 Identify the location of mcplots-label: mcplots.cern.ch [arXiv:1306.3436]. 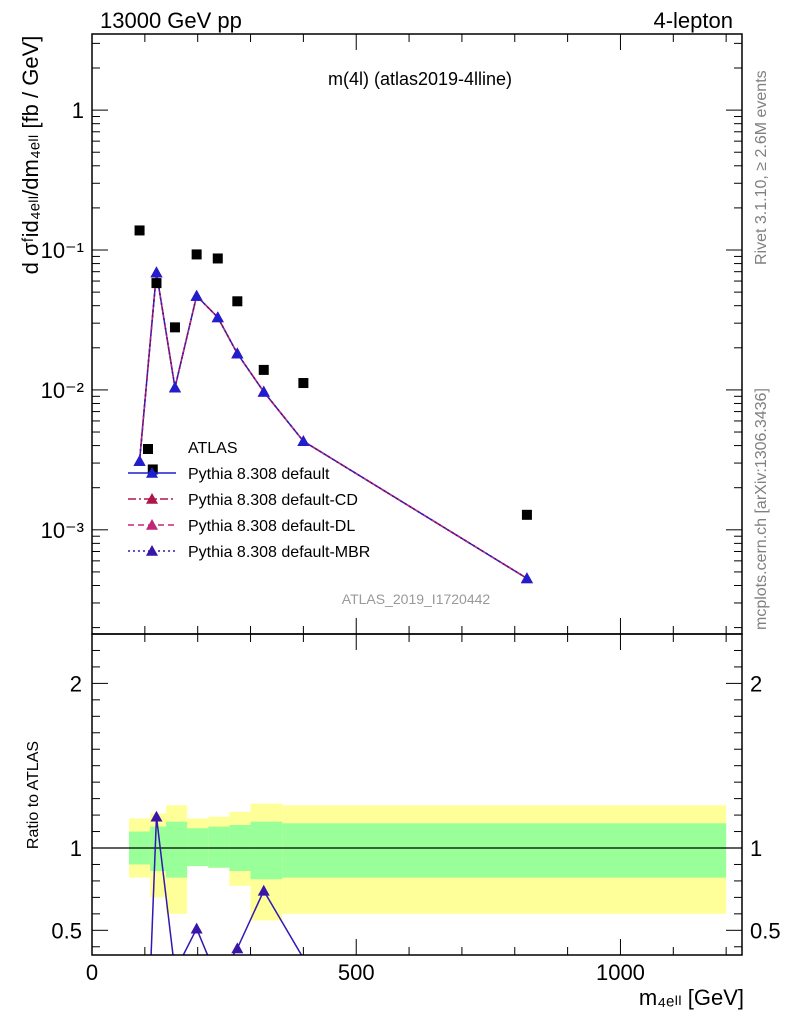
(761, 509).